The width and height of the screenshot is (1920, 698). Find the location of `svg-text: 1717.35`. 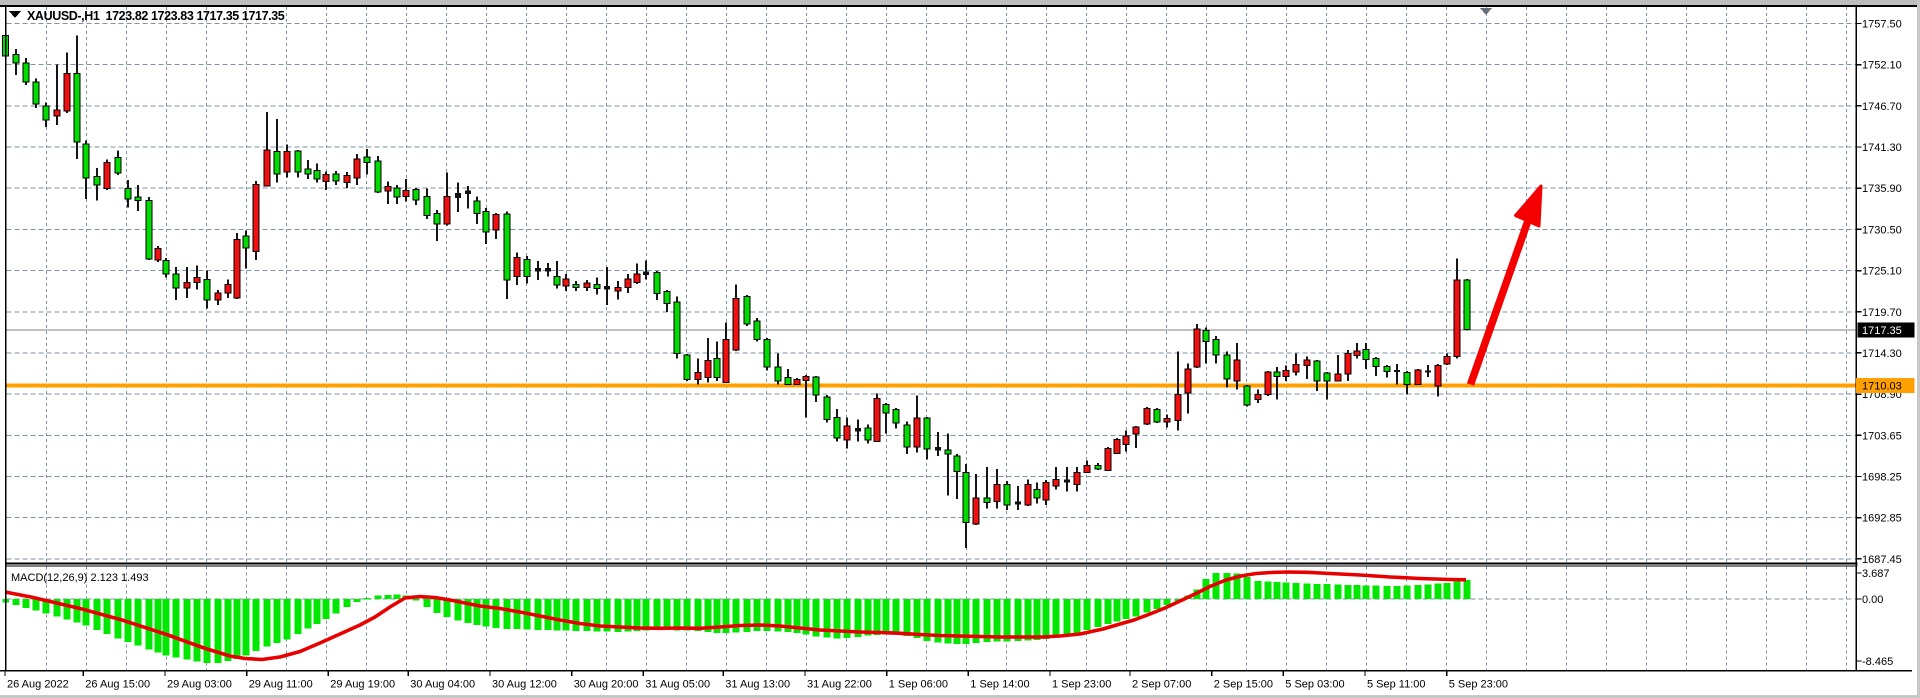

svg-text: 1717.35 is located at coordinates (1882, 331).